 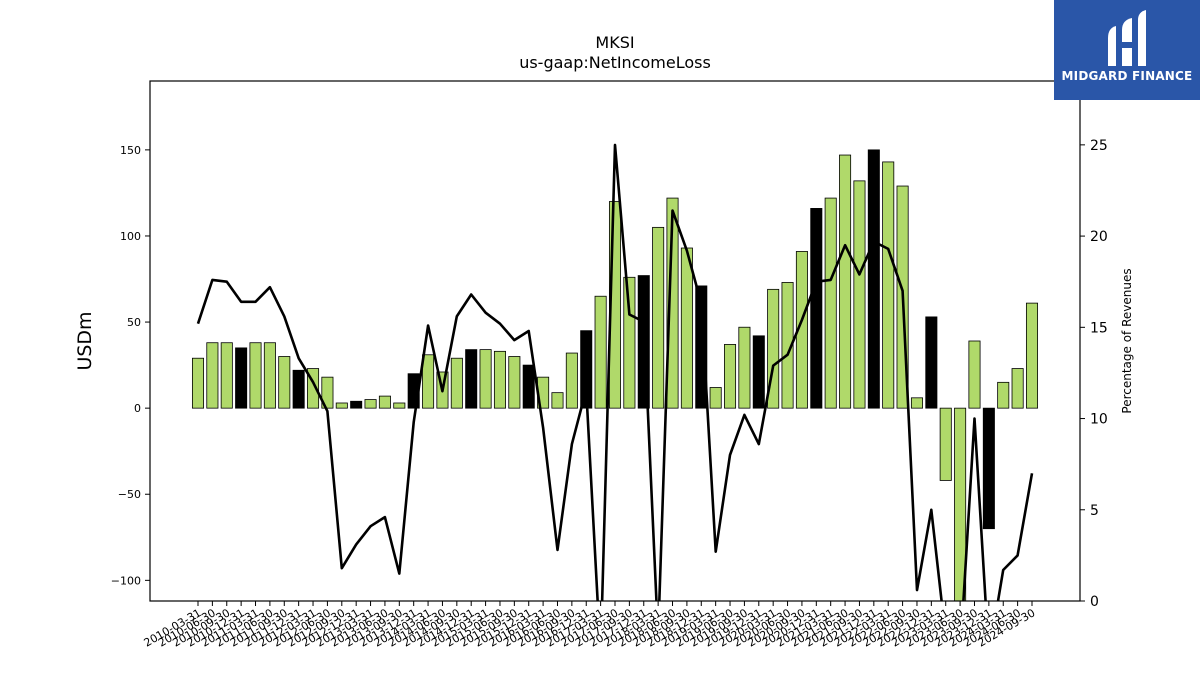 What do you see at coordinates (1127, 38) in the screenshot?
I see `logo-mark-icon` at bounding box center [1127, 38].